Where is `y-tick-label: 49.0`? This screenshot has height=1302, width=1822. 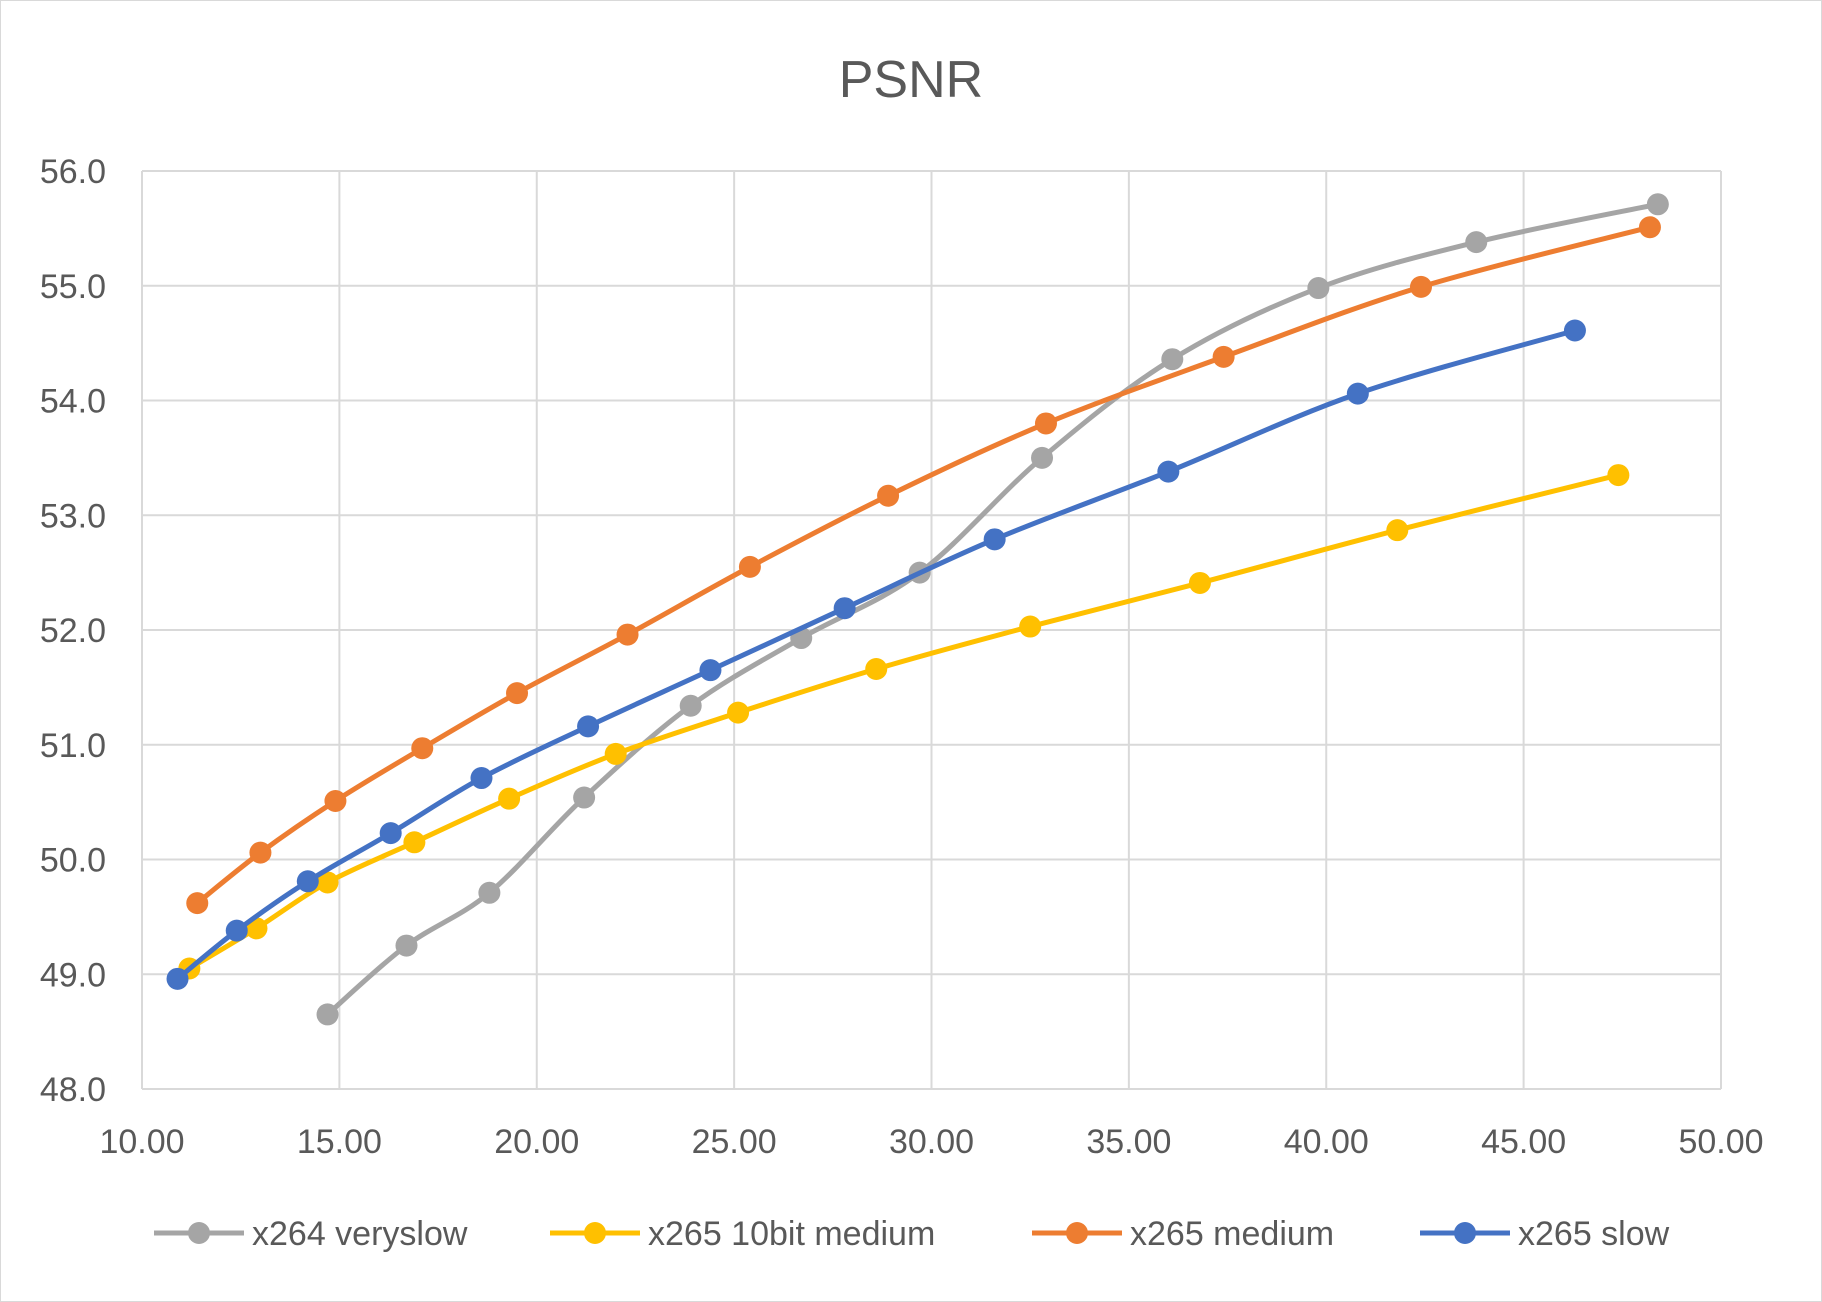
y-tick-label: 49.0 is located at coordinates (73, 975).